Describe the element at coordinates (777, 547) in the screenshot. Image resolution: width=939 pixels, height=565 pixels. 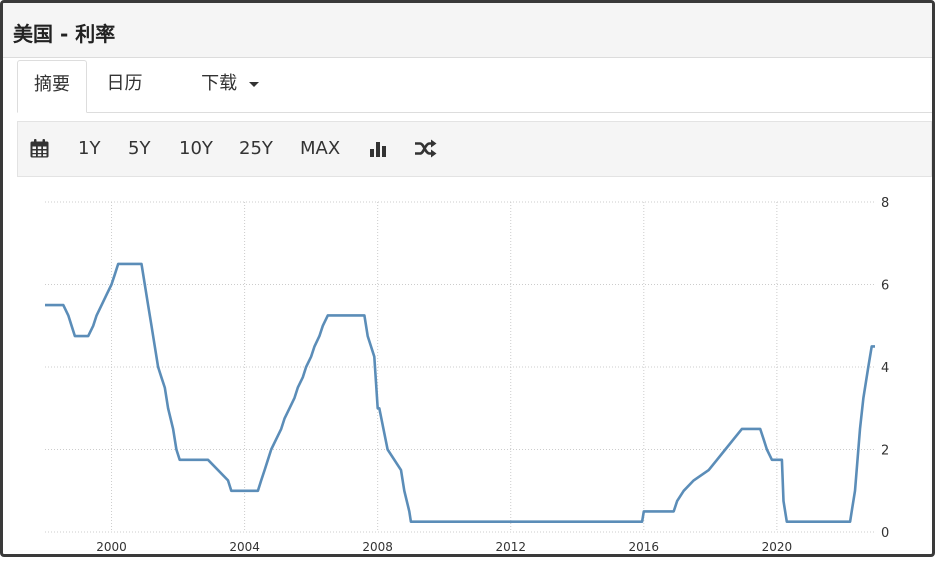
I see `x-tick-label: 2020` at that location.